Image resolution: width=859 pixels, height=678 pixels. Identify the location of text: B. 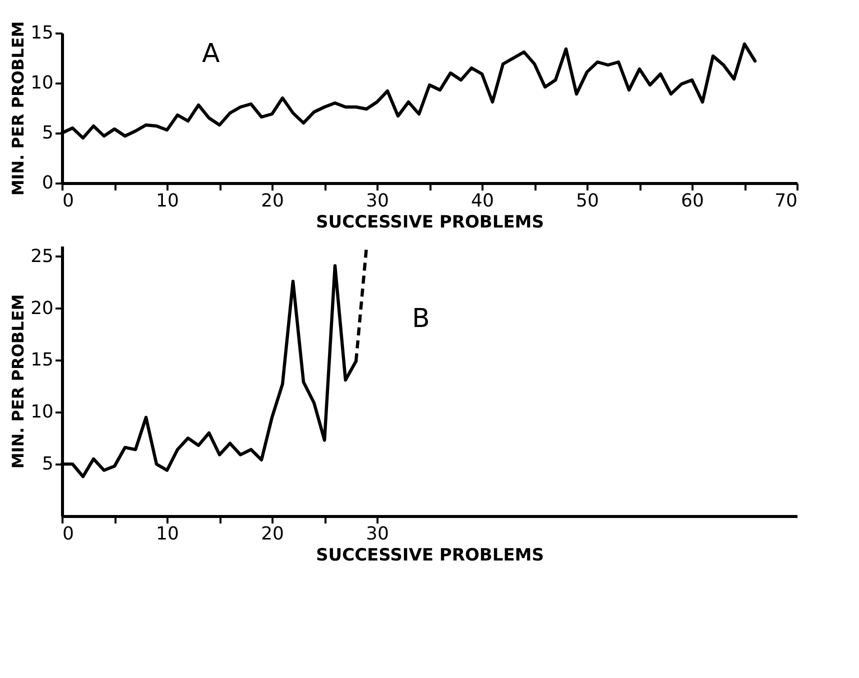
(421, 319).